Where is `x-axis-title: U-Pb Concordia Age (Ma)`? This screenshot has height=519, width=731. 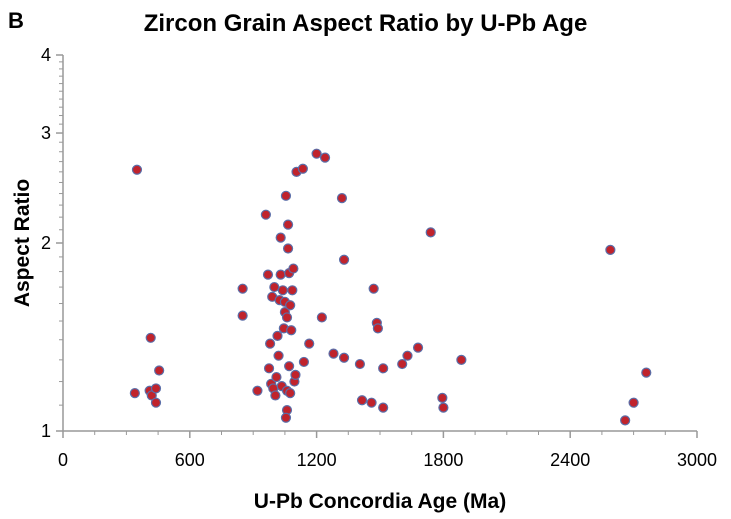
x-axis-title: U-Pb Concordia Age (Ma) is located at coordinates (380, 501).